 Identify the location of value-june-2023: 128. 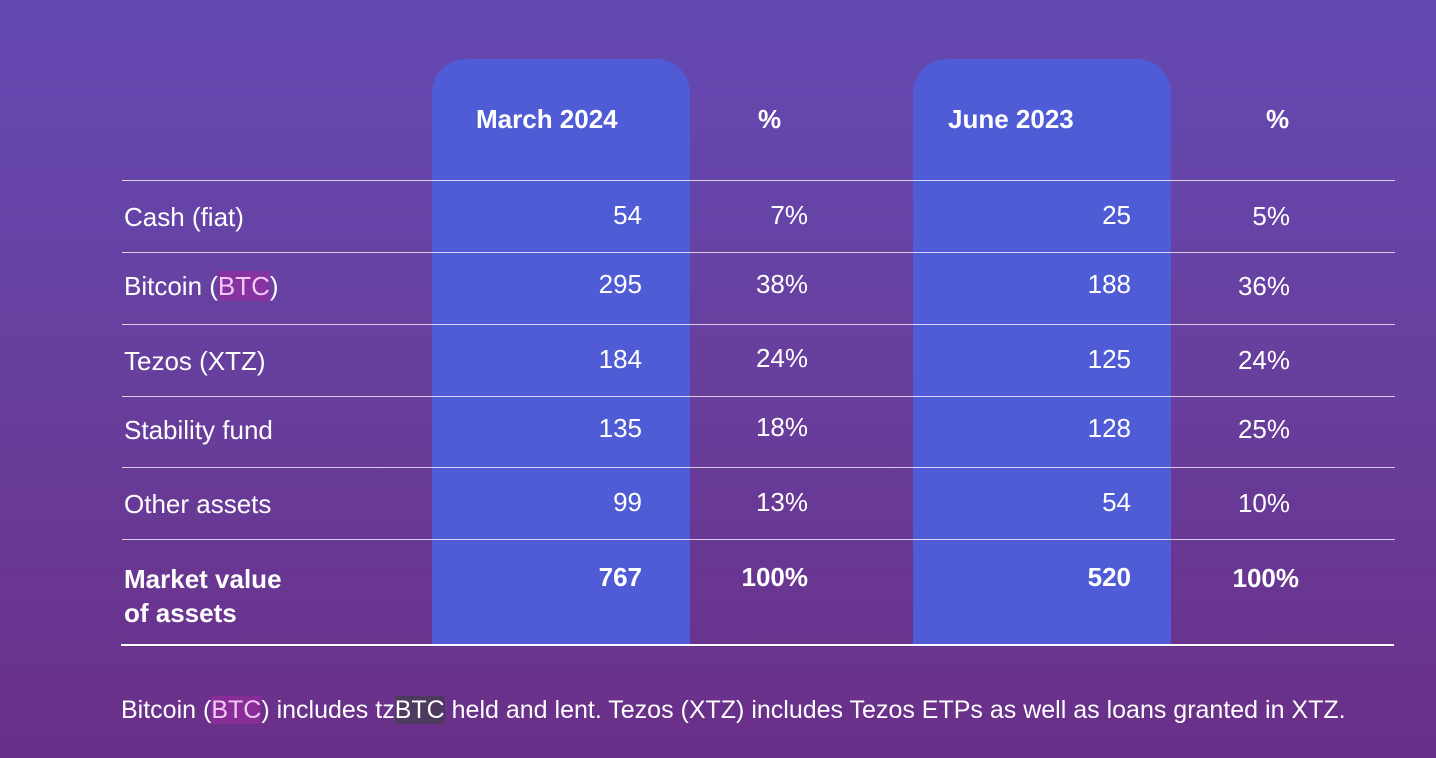
(1109, 428).